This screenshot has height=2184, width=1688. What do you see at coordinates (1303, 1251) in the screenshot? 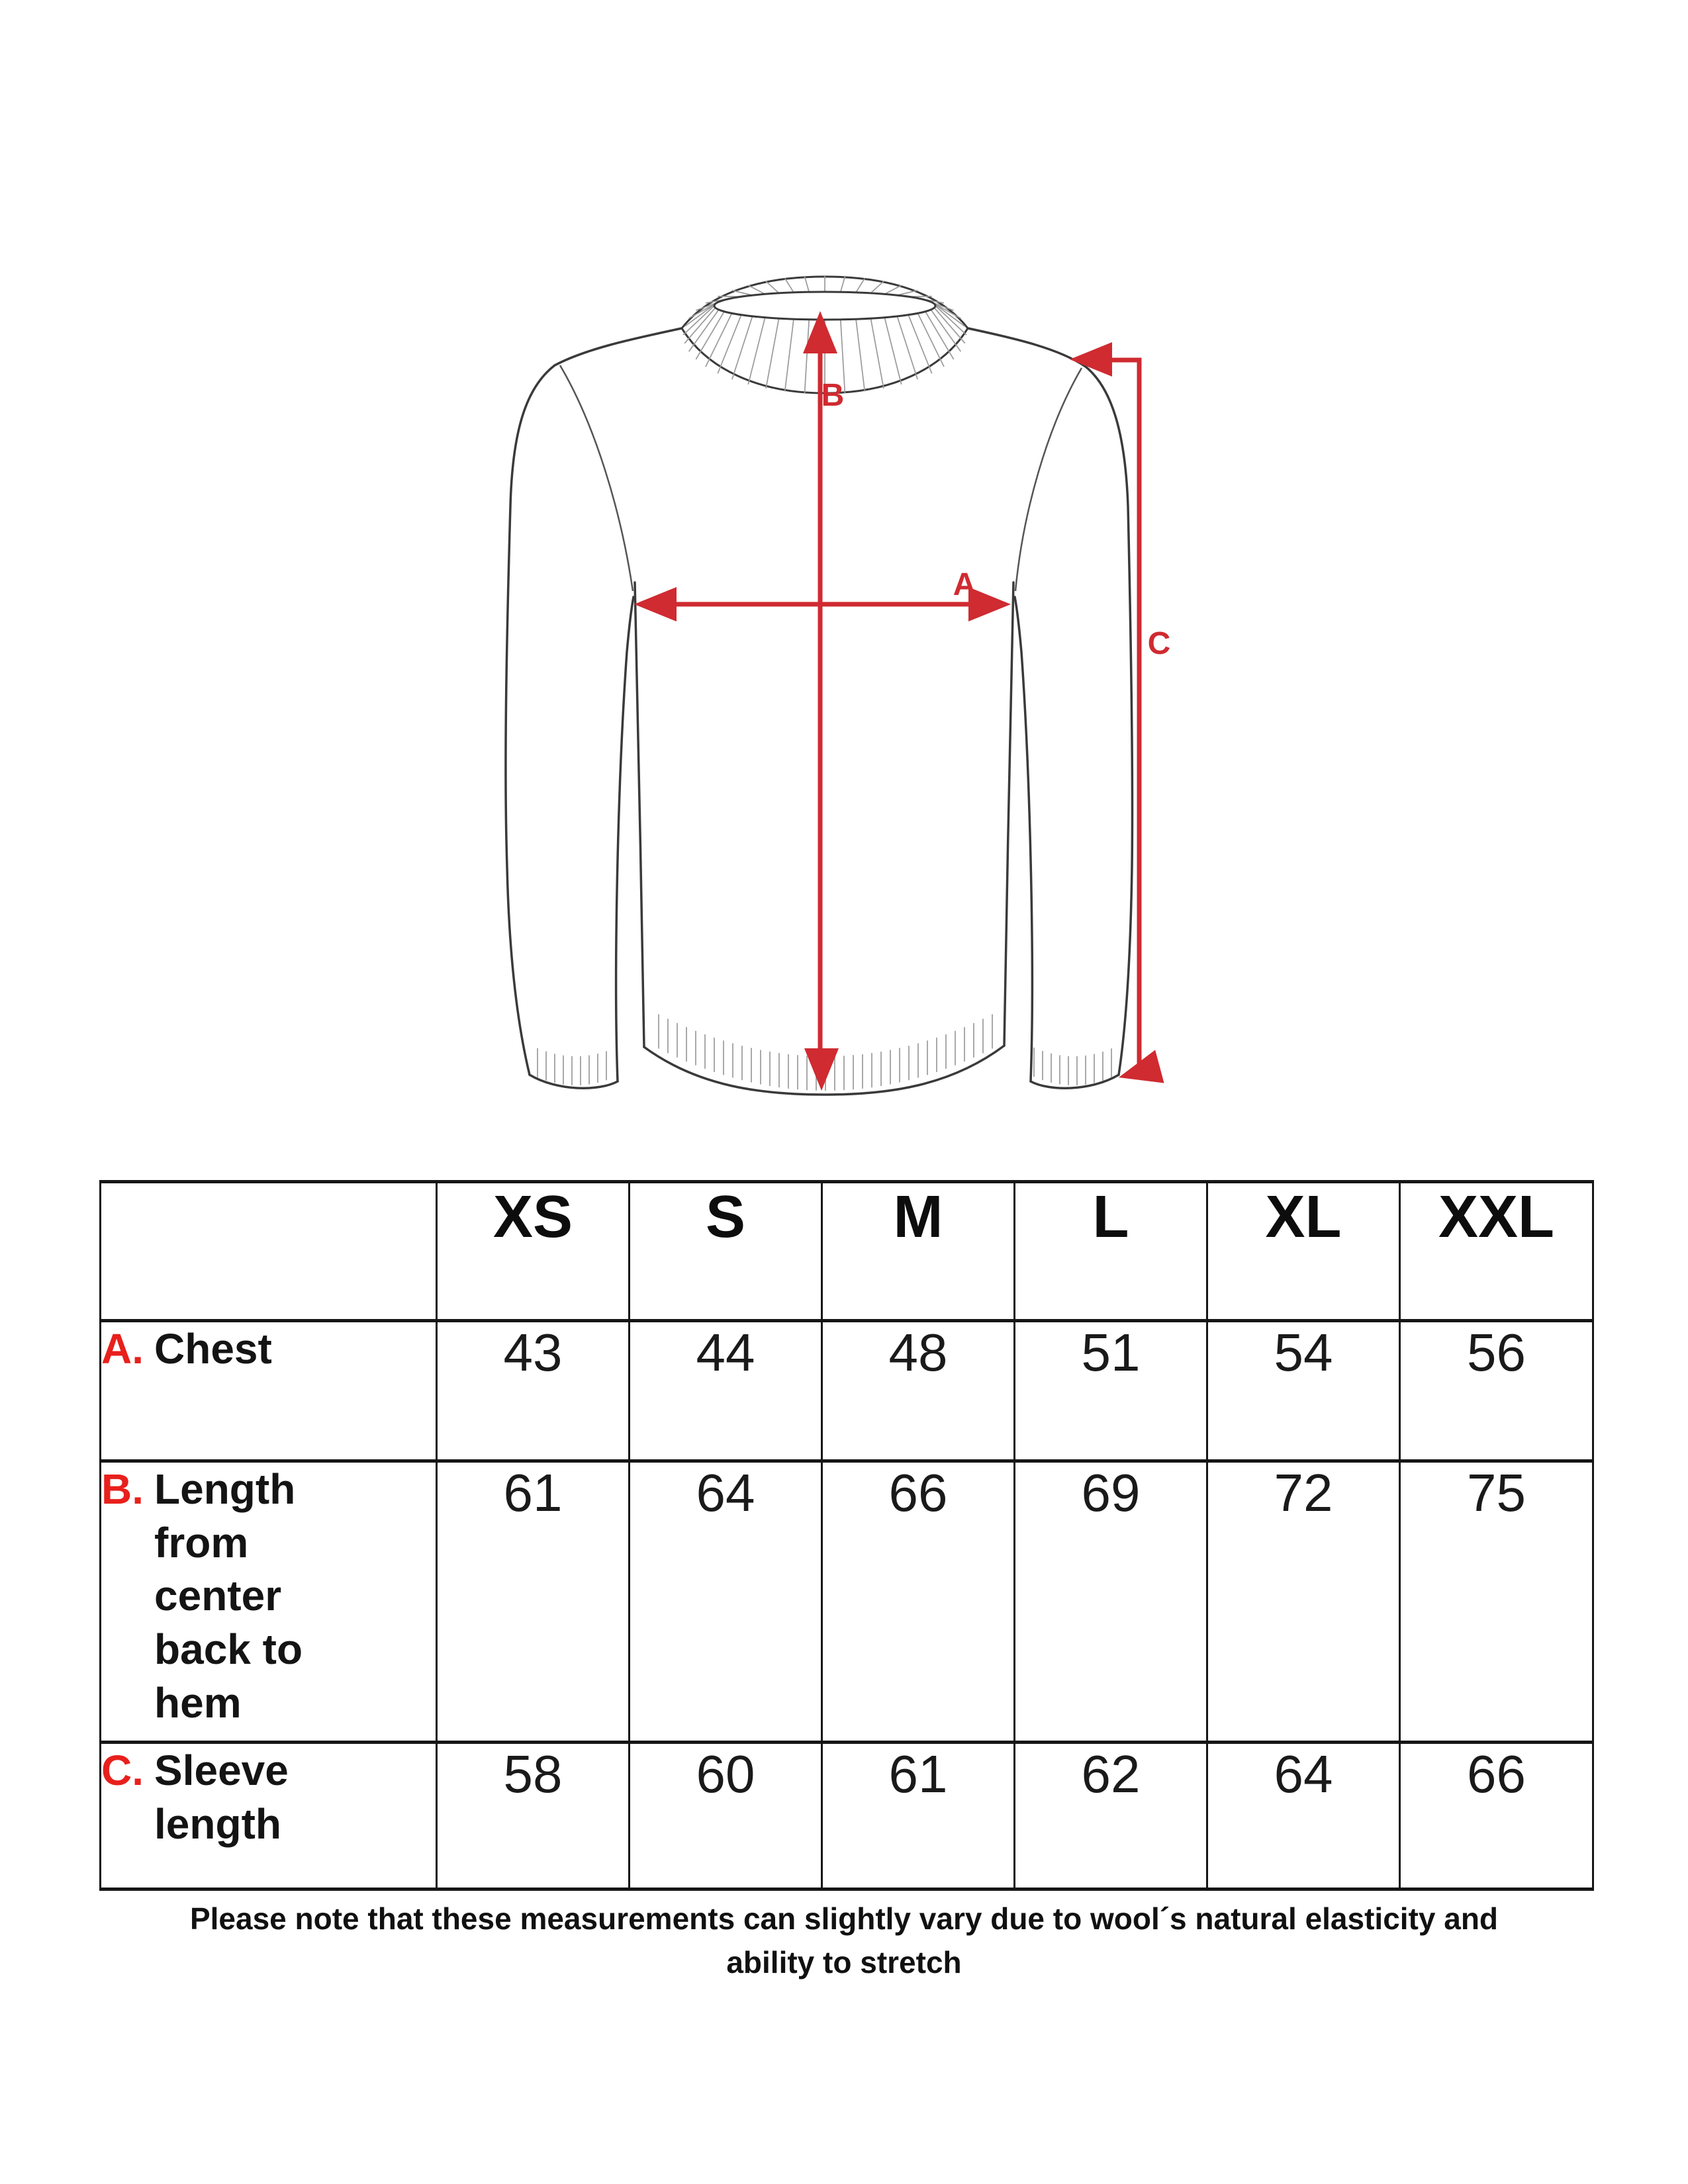
I see `size-header-xl: XL` at bounding box center [1303, 1251].